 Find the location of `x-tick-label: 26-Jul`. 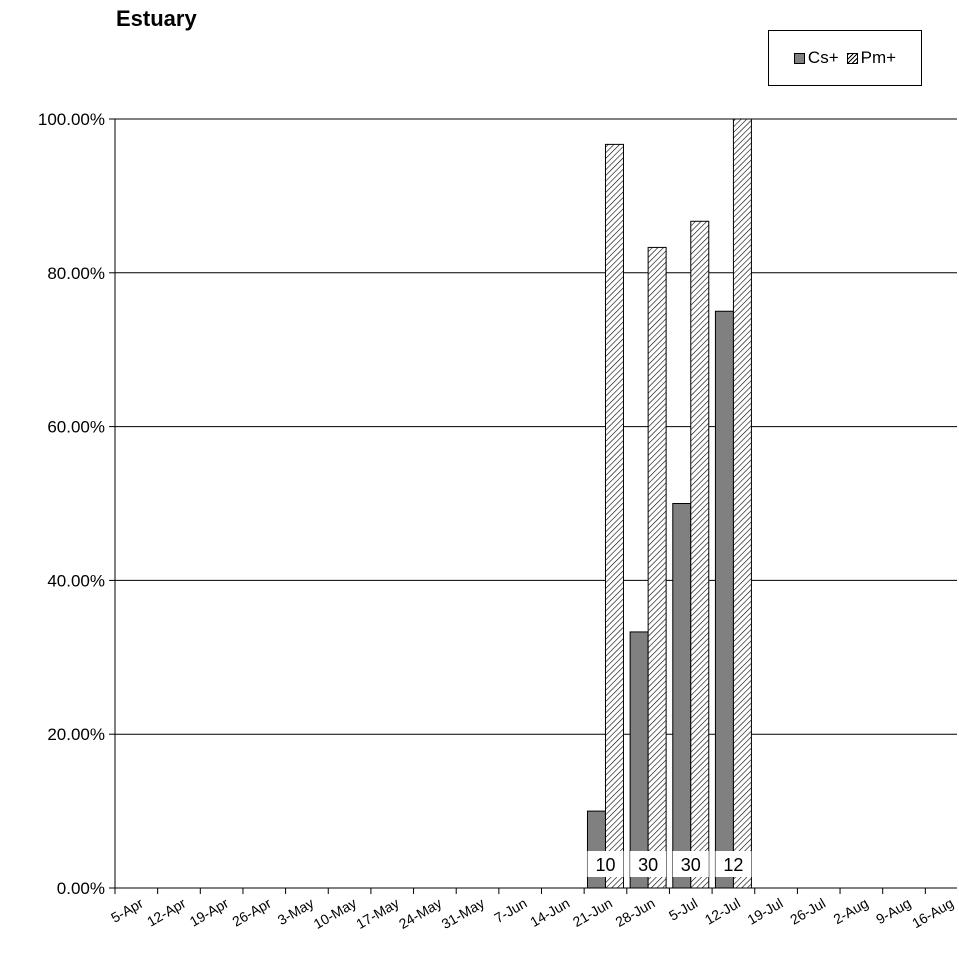

x-tick-label: 26-Jul is located at coordinates (807, 911).